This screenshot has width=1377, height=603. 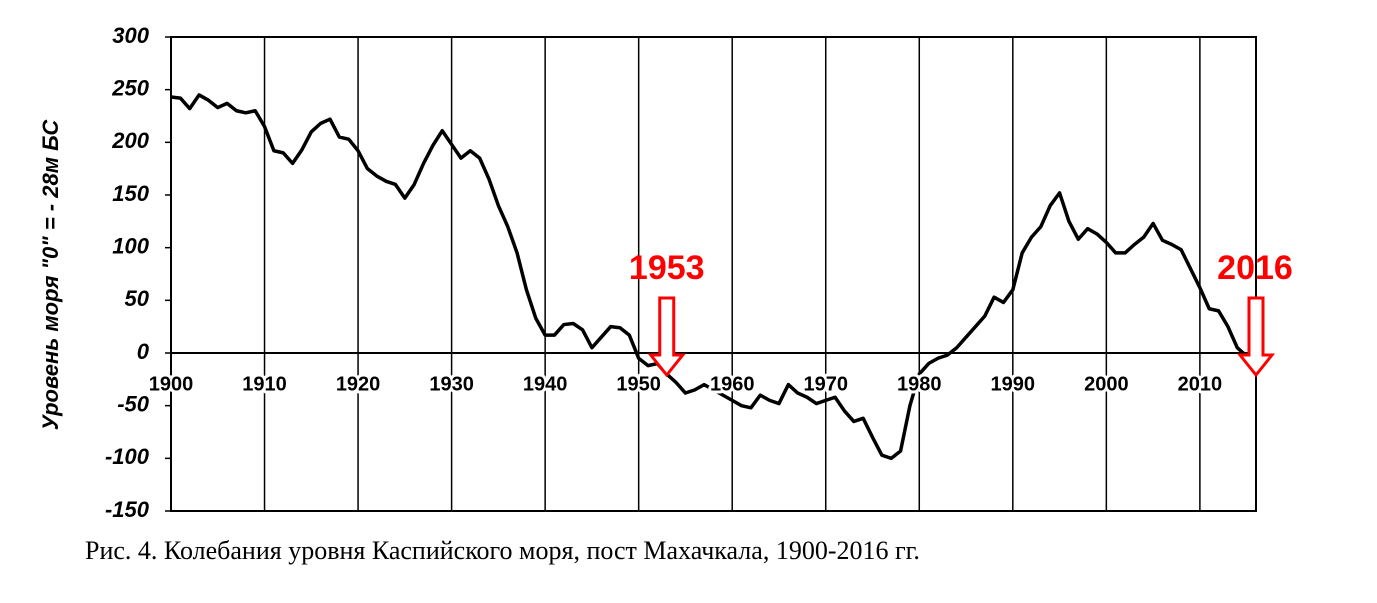 I want to click on x-tick-label: 1900, so click(x=171, y=384).